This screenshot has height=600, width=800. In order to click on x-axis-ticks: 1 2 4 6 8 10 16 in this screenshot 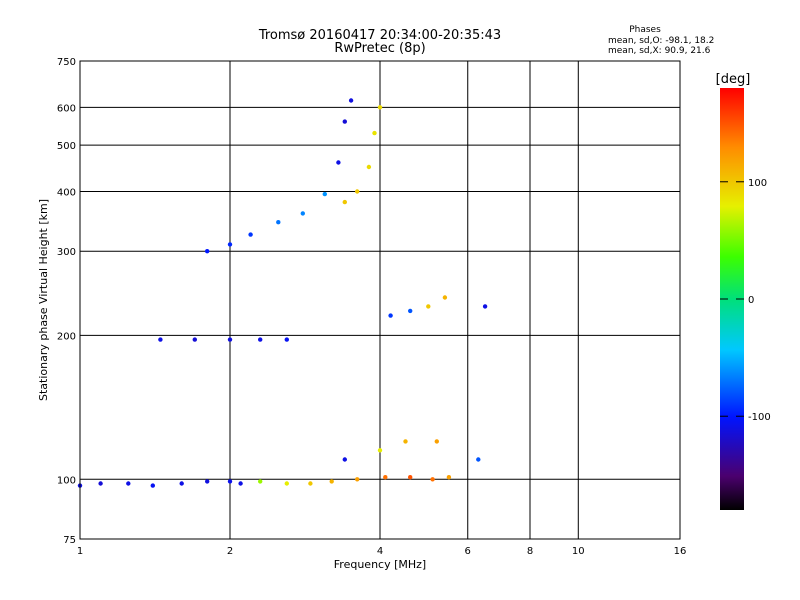, I will do `click(382, 551)`.